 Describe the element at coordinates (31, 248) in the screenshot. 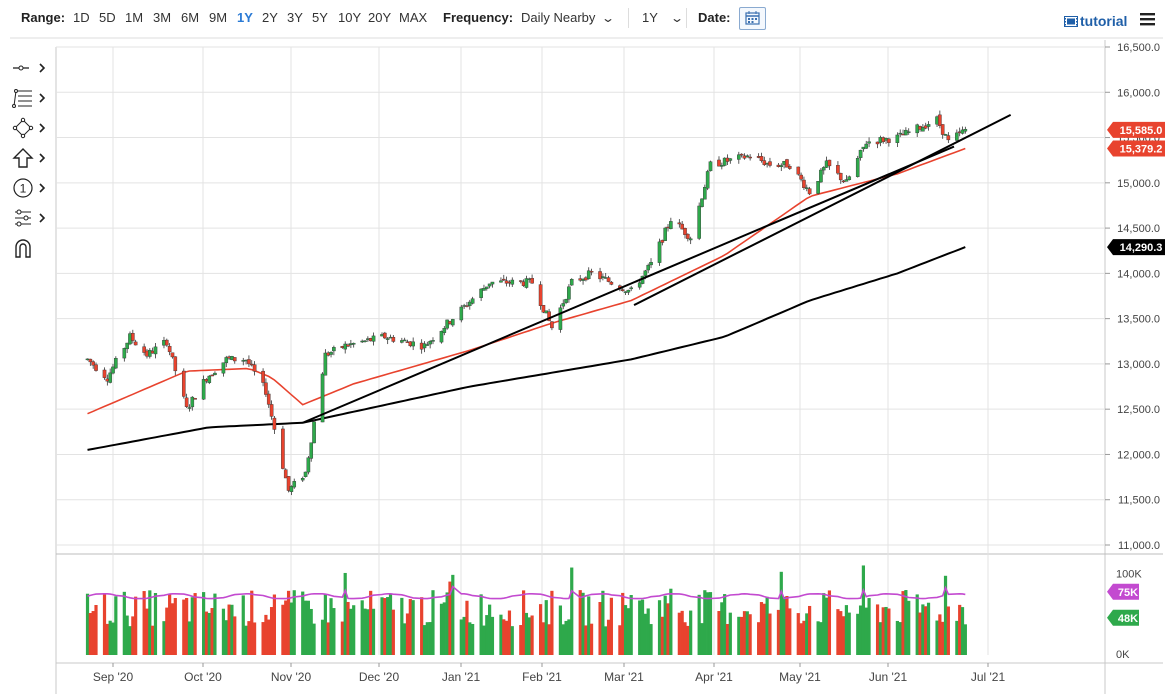

I see `drawing-tool-magnet` at that location.